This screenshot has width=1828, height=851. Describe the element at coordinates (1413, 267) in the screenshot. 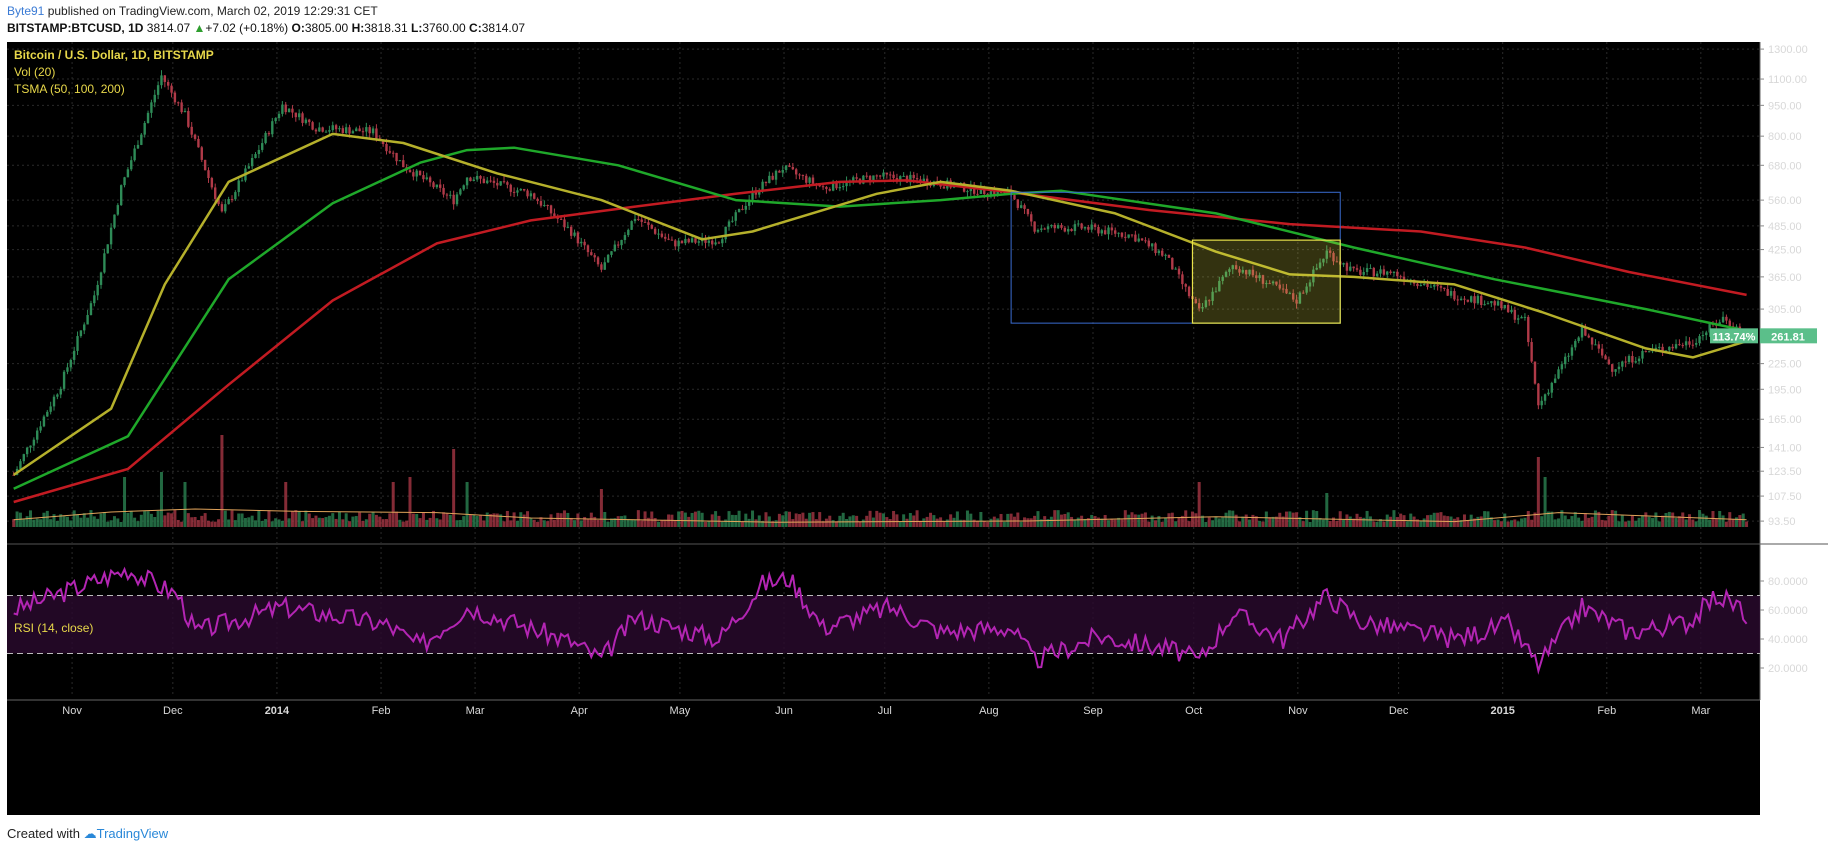

I see `drawing-boxes: 113.74% 261.81` at that location.